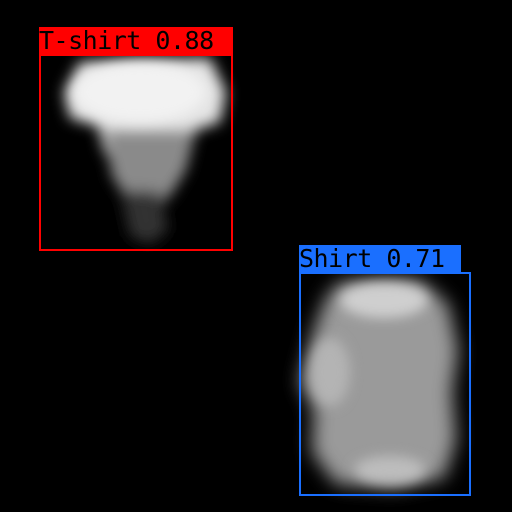 Image resolution: width=512 pixels, height=512 pixels. Describe the element at coordinates (380, 259) in the screenshot. I see `shirt-label: Shirt 0.71` at that location.